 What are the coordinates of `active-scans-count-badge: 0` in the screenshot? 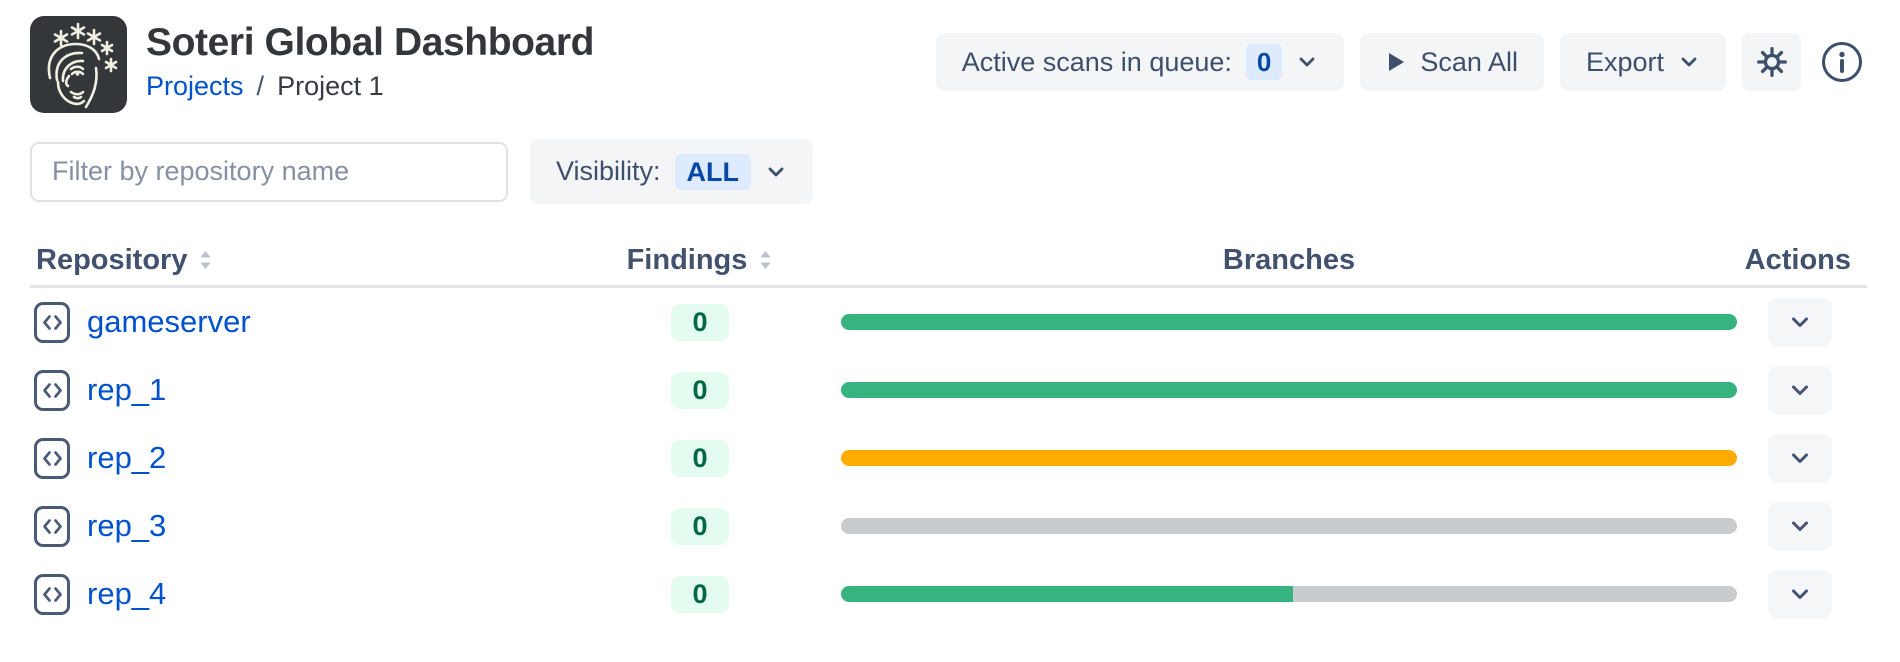 It's located at (1264, 62).